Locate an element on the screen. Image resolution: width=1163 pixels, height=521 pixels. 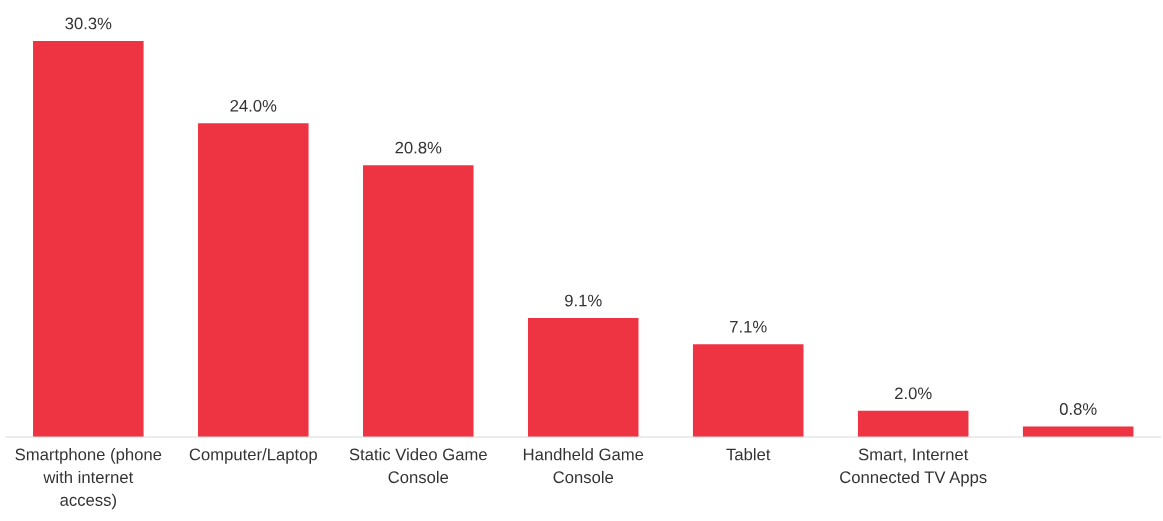
data-label: 0.8% is located at coordinates (1078, 409).